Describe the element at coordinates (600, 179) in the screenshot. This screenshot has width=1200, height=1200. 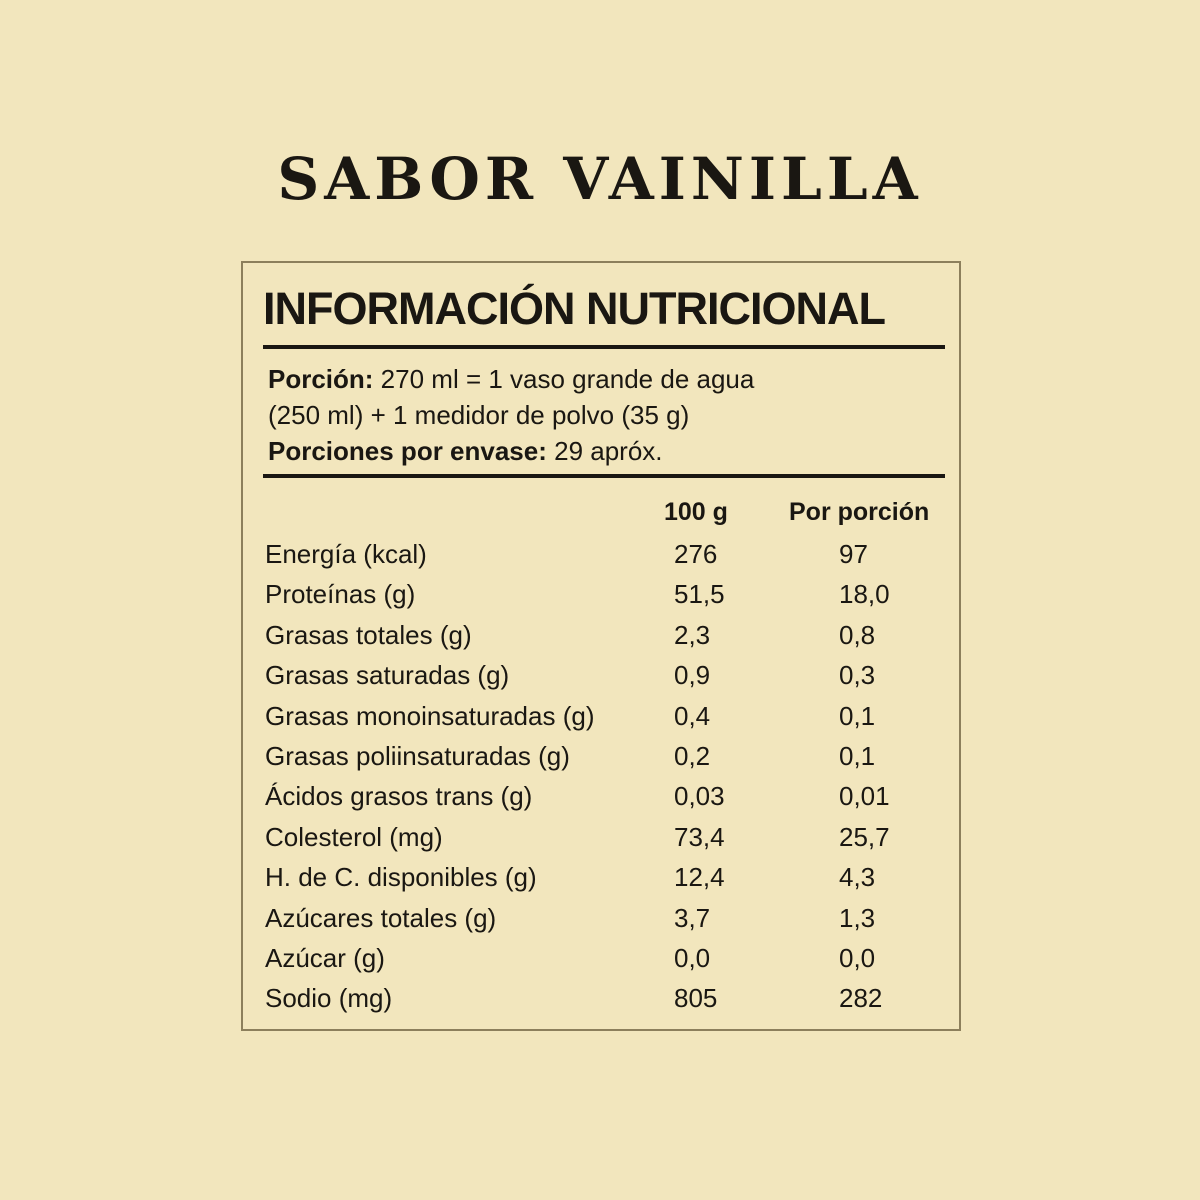
I see `page-title: SABOR VAINILLA` at that location.